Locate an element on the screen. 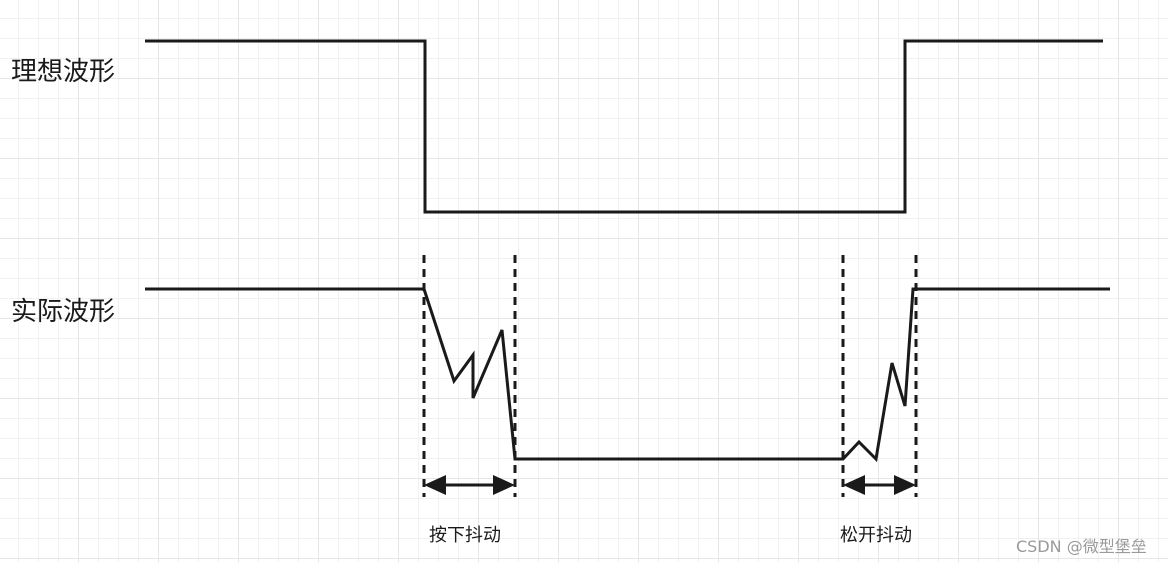  release-bounce-arrow is located at coordinates (879, 485).